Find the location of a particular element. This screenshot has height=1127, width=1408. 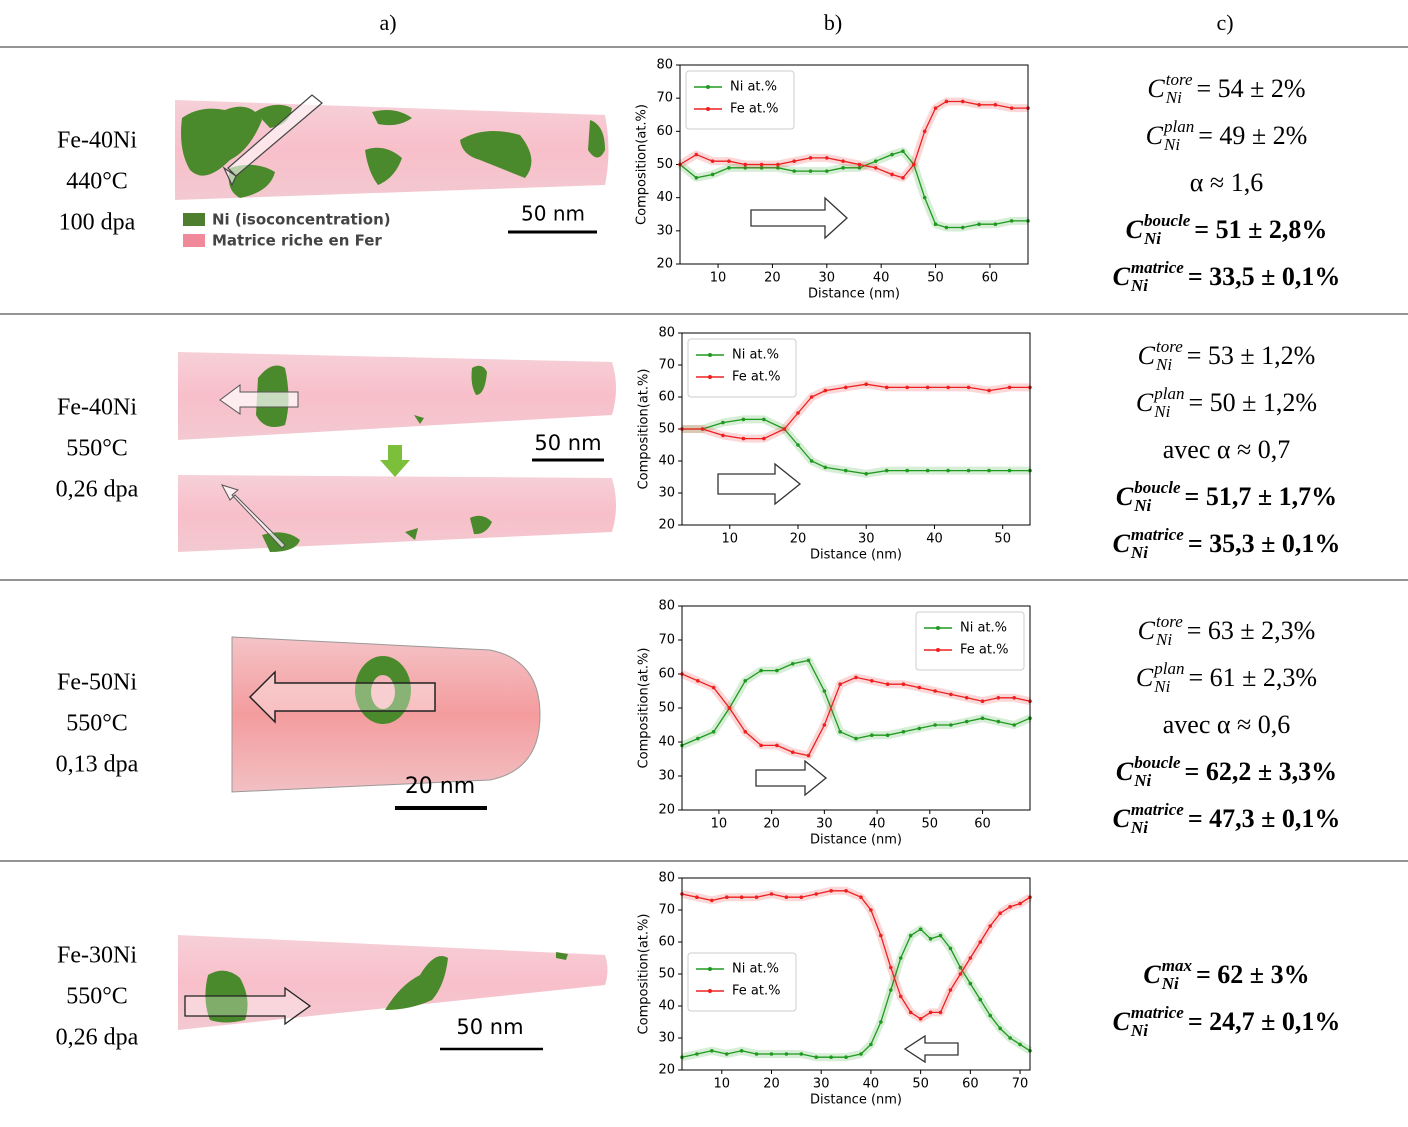

x-axis-label: Distance (nm) is located at coordinates (856, 555).